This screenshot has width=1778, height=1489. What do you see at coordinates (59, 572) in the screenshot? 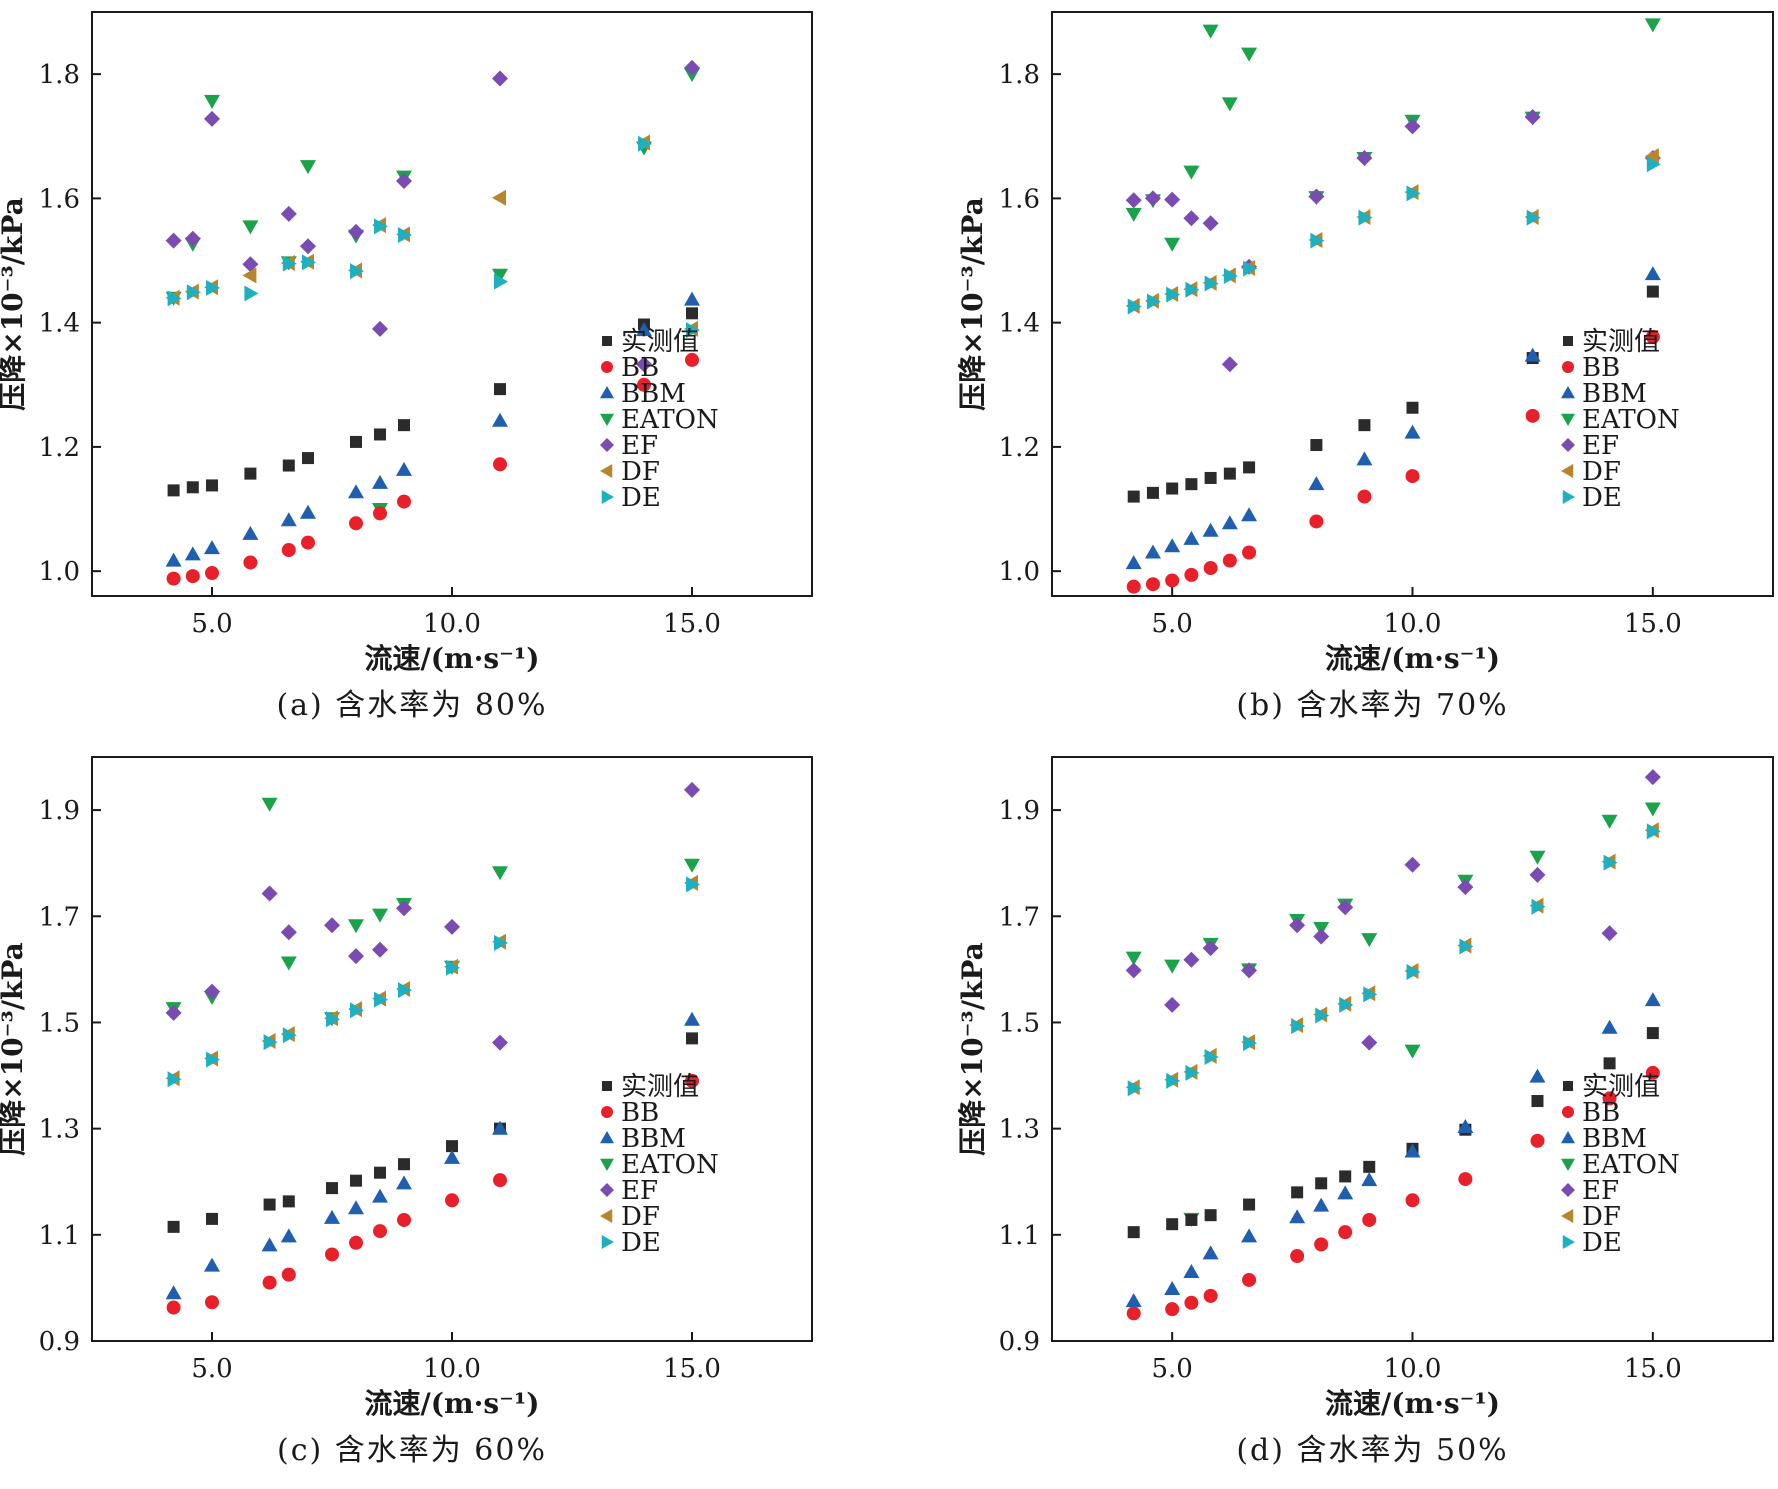
I see `y-tick-label: 1.0` at bounding box center [59, 572].